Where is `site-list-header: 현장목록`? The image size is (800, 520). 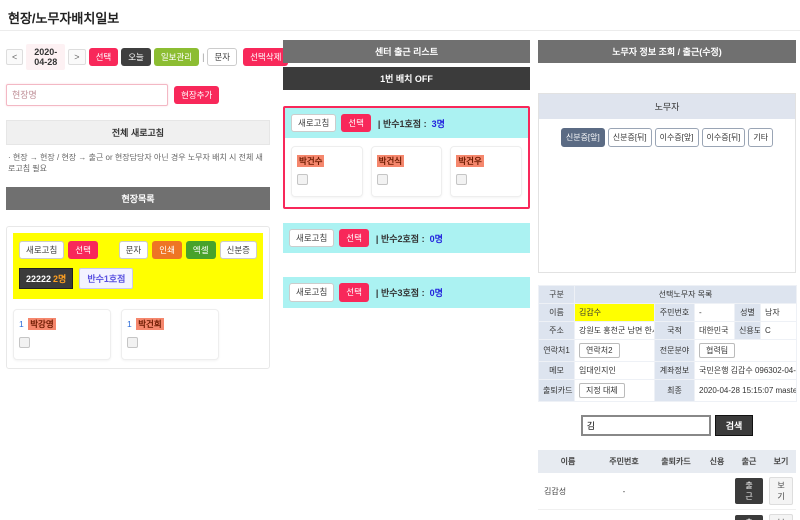
site-list-header: 현장목록 is located at coordinates (138, 198).